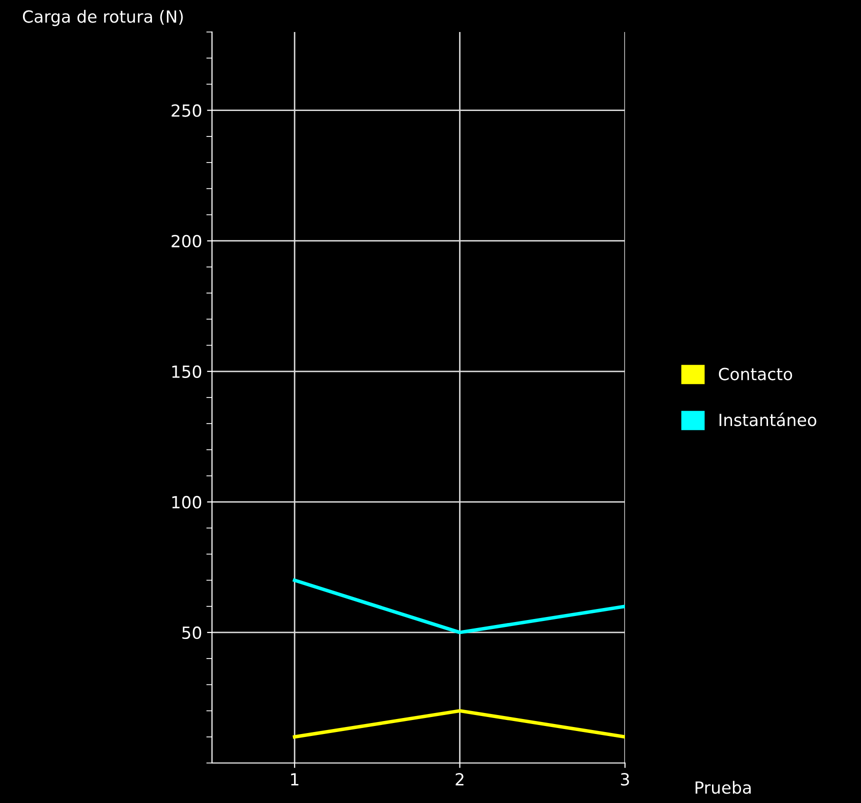 The height and width of the screenshot is (803, 861). What do you see at coordinates (624, 779) in the screenshot?
I see `x-tick-label: 3` at bounding box center [624, 779].